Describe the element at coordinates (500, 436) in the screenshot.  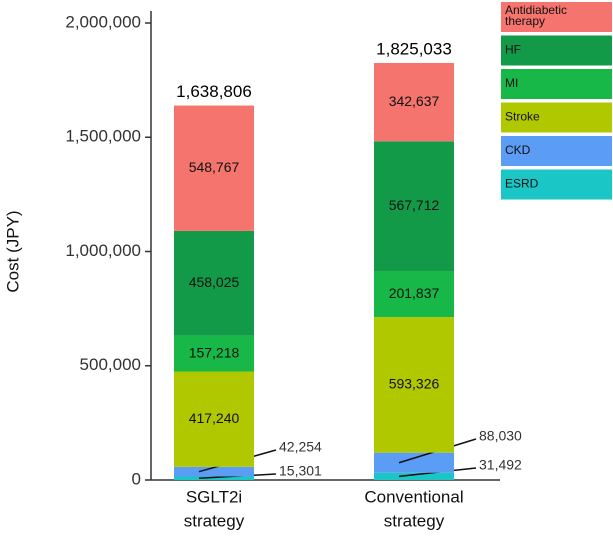
I see `segment-value-label: 88,030` at that location.